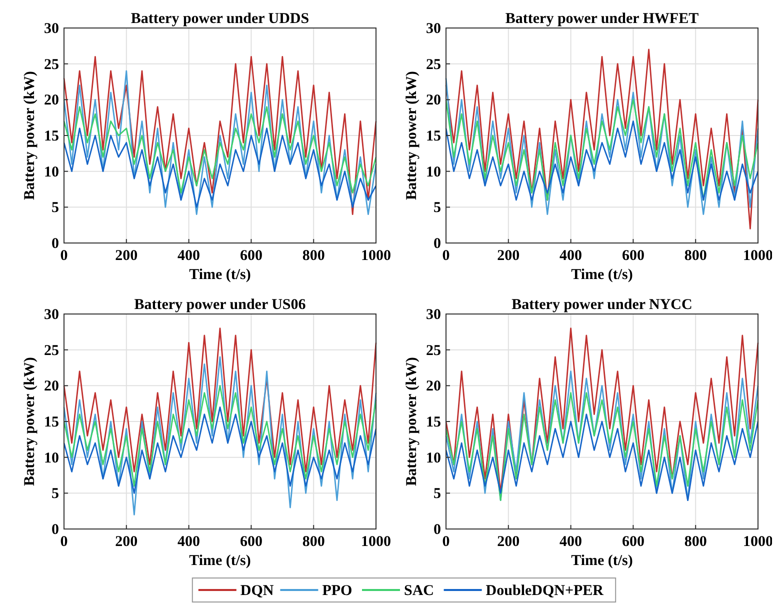 This screenshot has width=780, height=614. Describe the element at coordinates (257, 591) in the screenshot. I see `legend-label: DQN` at that location.